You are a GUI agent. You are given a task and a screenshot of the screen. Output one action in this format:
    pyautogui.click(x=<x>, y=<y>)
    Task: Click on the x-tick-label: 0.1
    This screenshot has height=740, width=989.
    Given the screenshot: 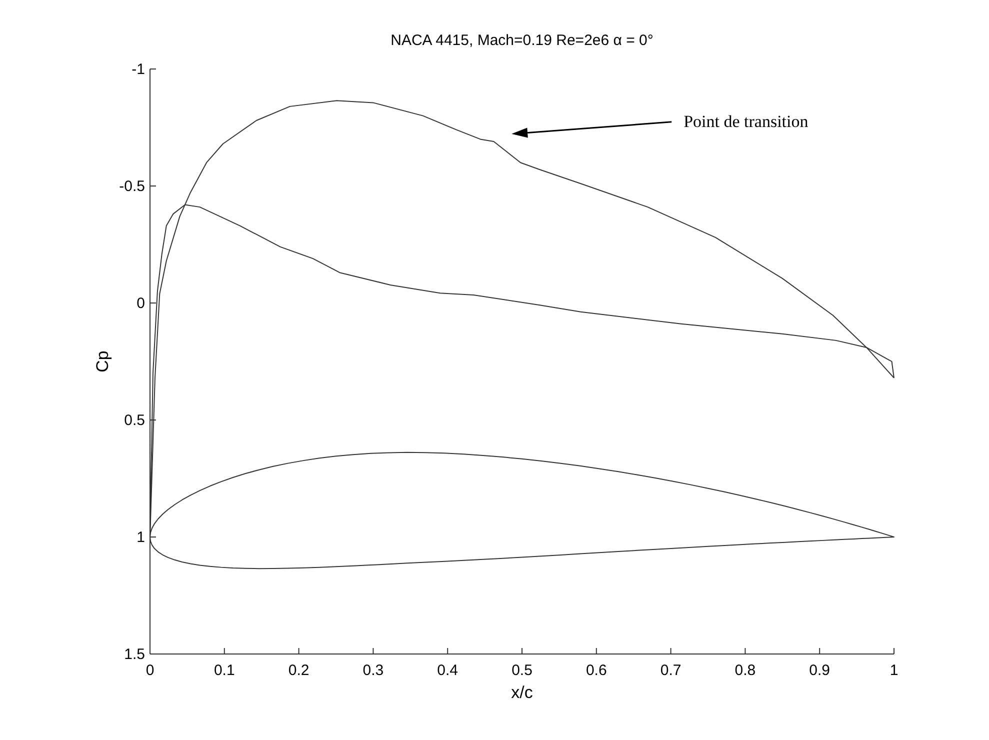 What is the action you would take?
    pyautogui.click(x=224, y=670)
    